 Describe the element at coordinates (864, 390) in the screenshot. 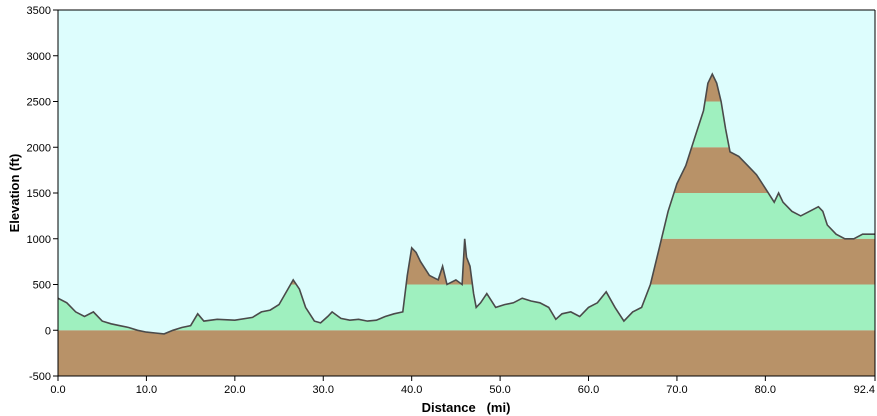

I see `x-tick-label: 92.4` at that location.